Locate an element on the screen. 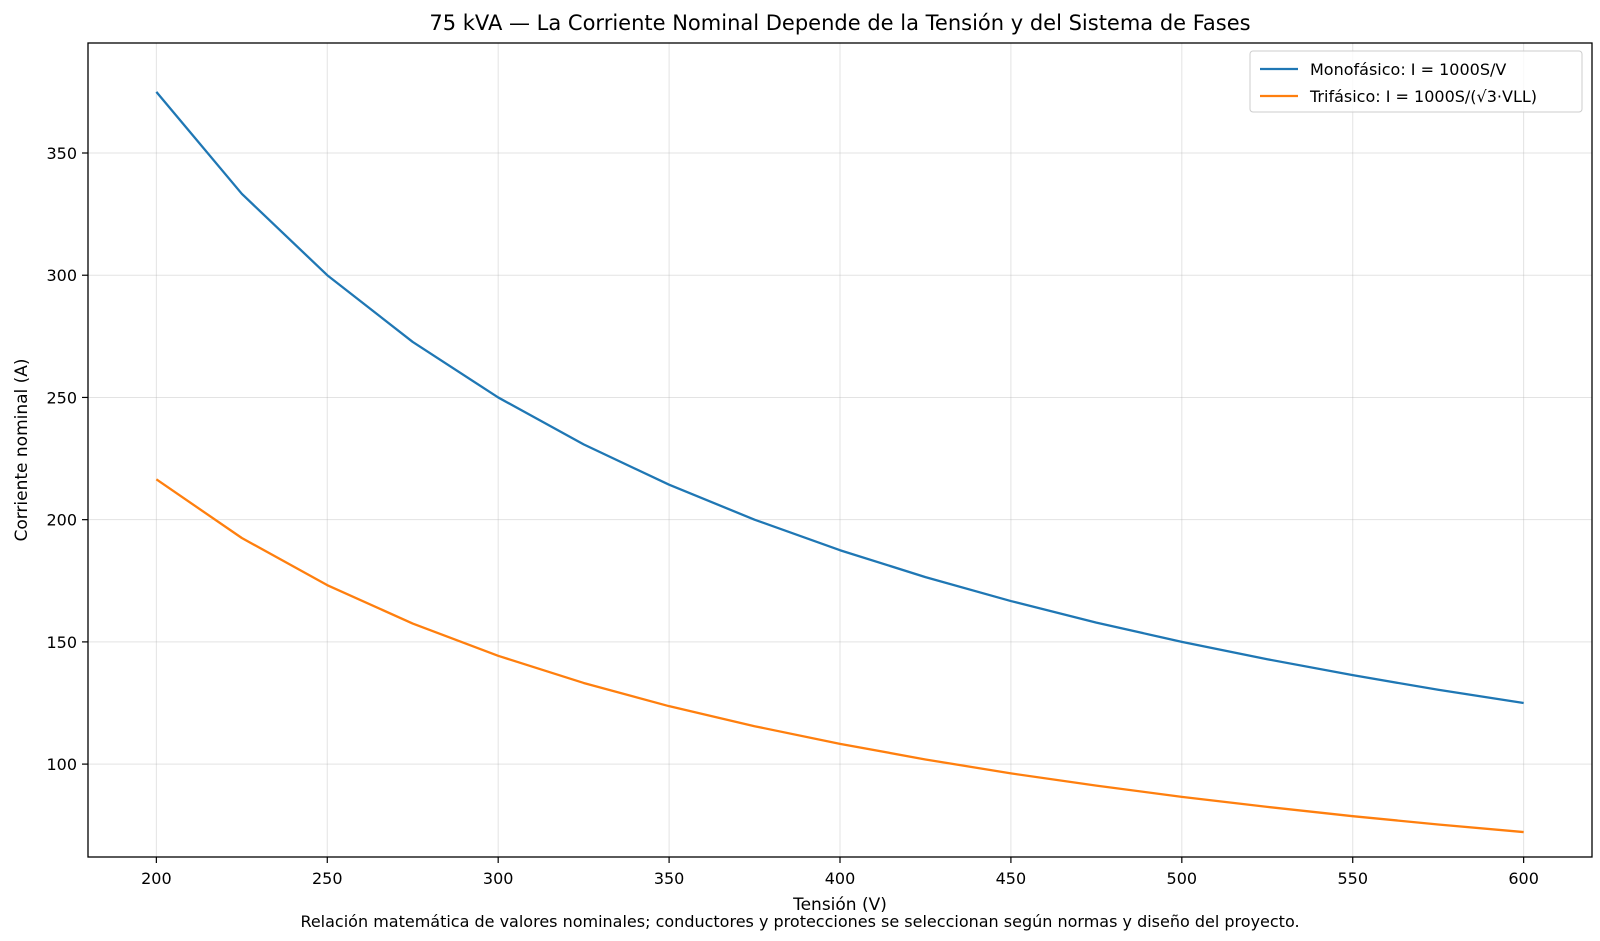 The width and height of the screenshot is (1600, 941). y-tick-label-100: 100 is located at coordinates (61, 764).